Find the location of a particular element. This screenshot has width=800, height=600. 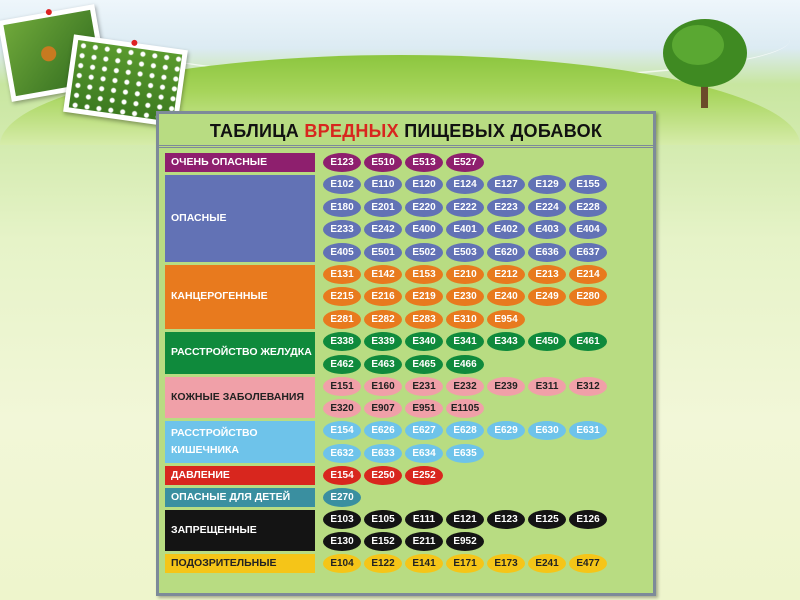

additive-codes: E154 E250 E252 is located at coordinates (480, 475).